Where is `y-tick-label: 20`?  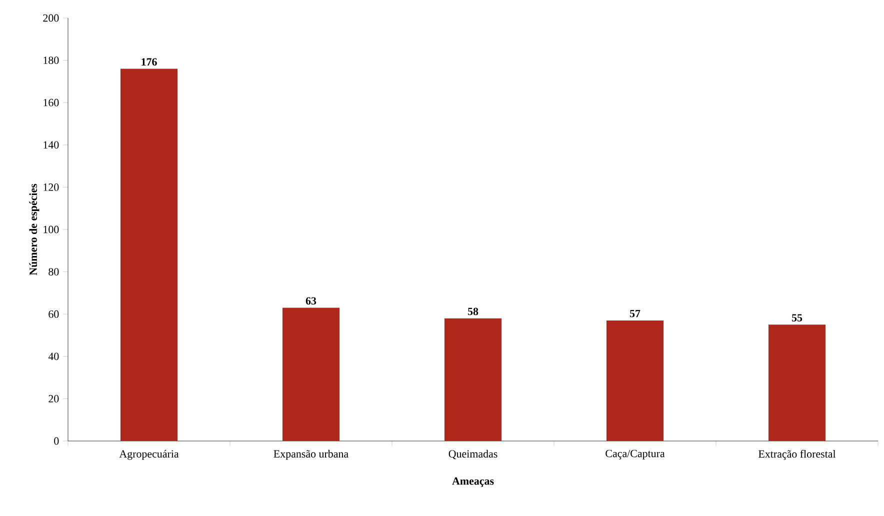
y-tick-label: 20 is located at coordinates (53, 398).